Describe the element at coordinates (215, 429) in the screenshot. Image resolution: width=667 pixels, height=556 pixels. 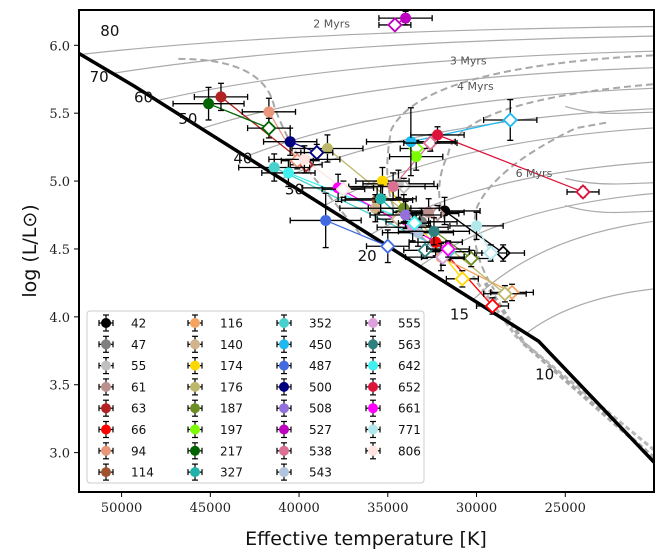
I see `legend-item-197: 197` at that location.